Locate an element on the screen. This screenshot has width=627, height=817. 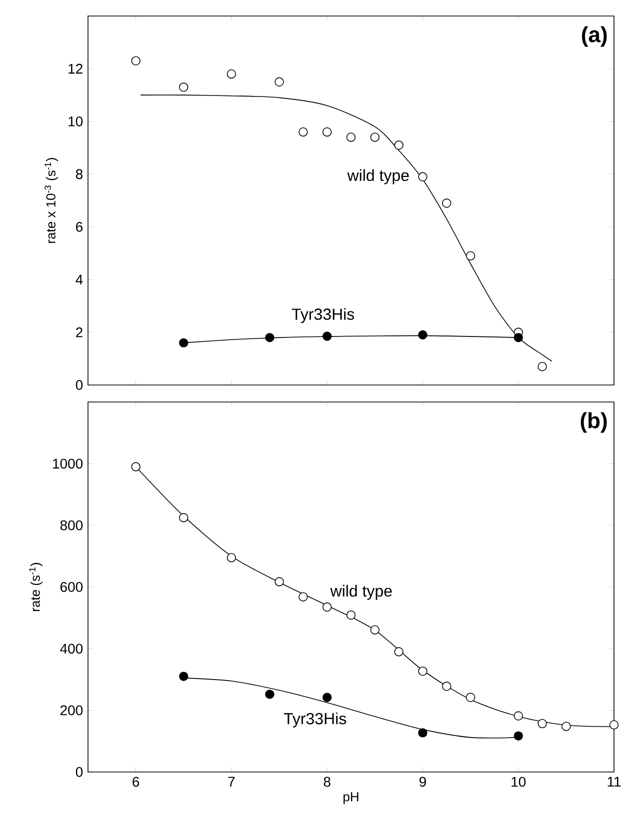
x-tick-label: 8 is located at coordinates (327, 781).